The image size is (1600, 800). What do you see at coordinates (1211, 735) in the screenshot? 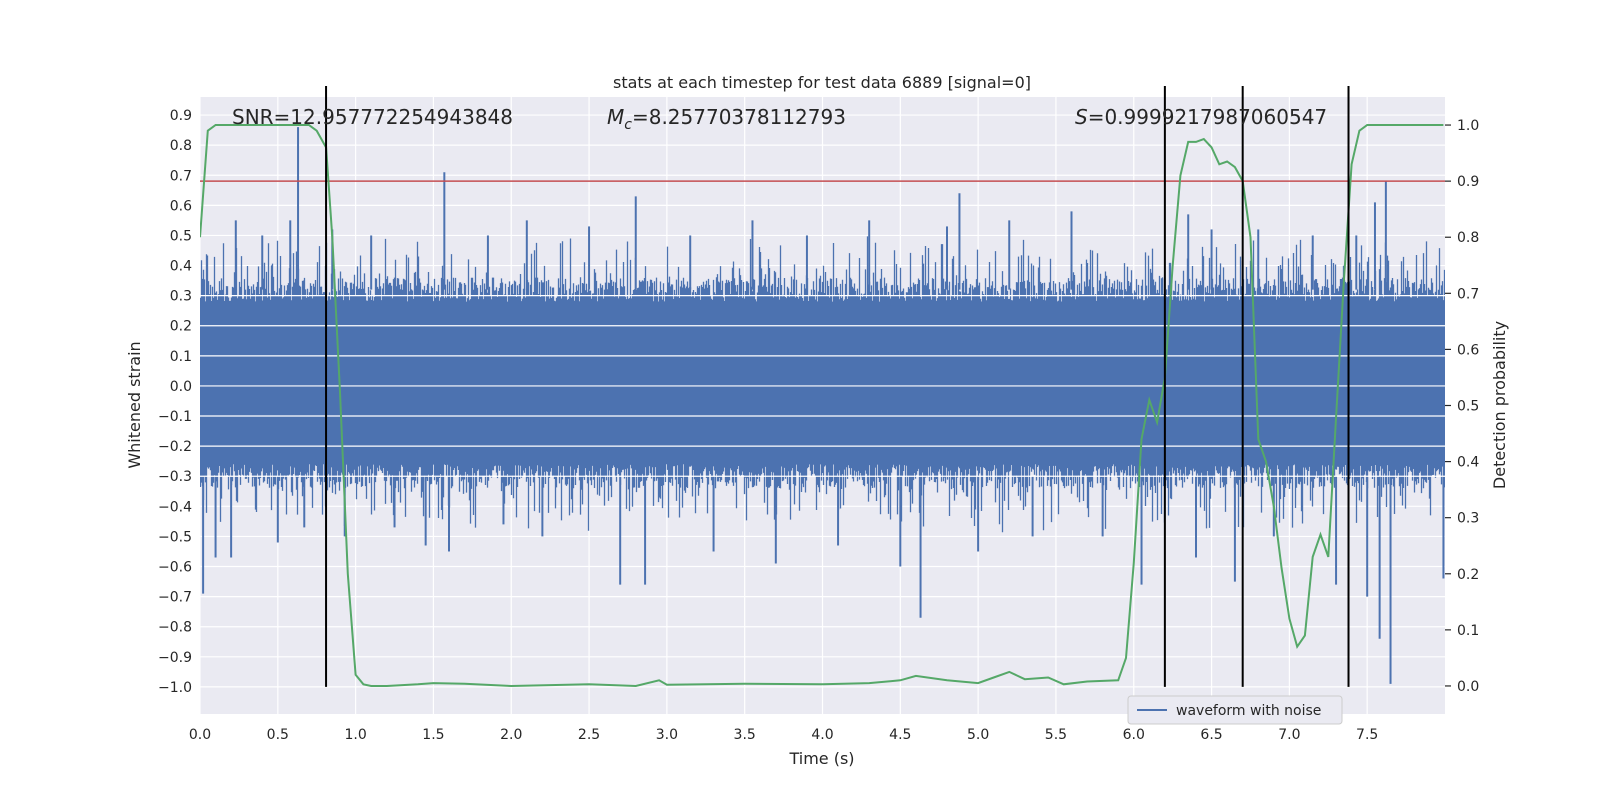
I see `x-tick-label: 6.5` at bounding box center [1211, 735].